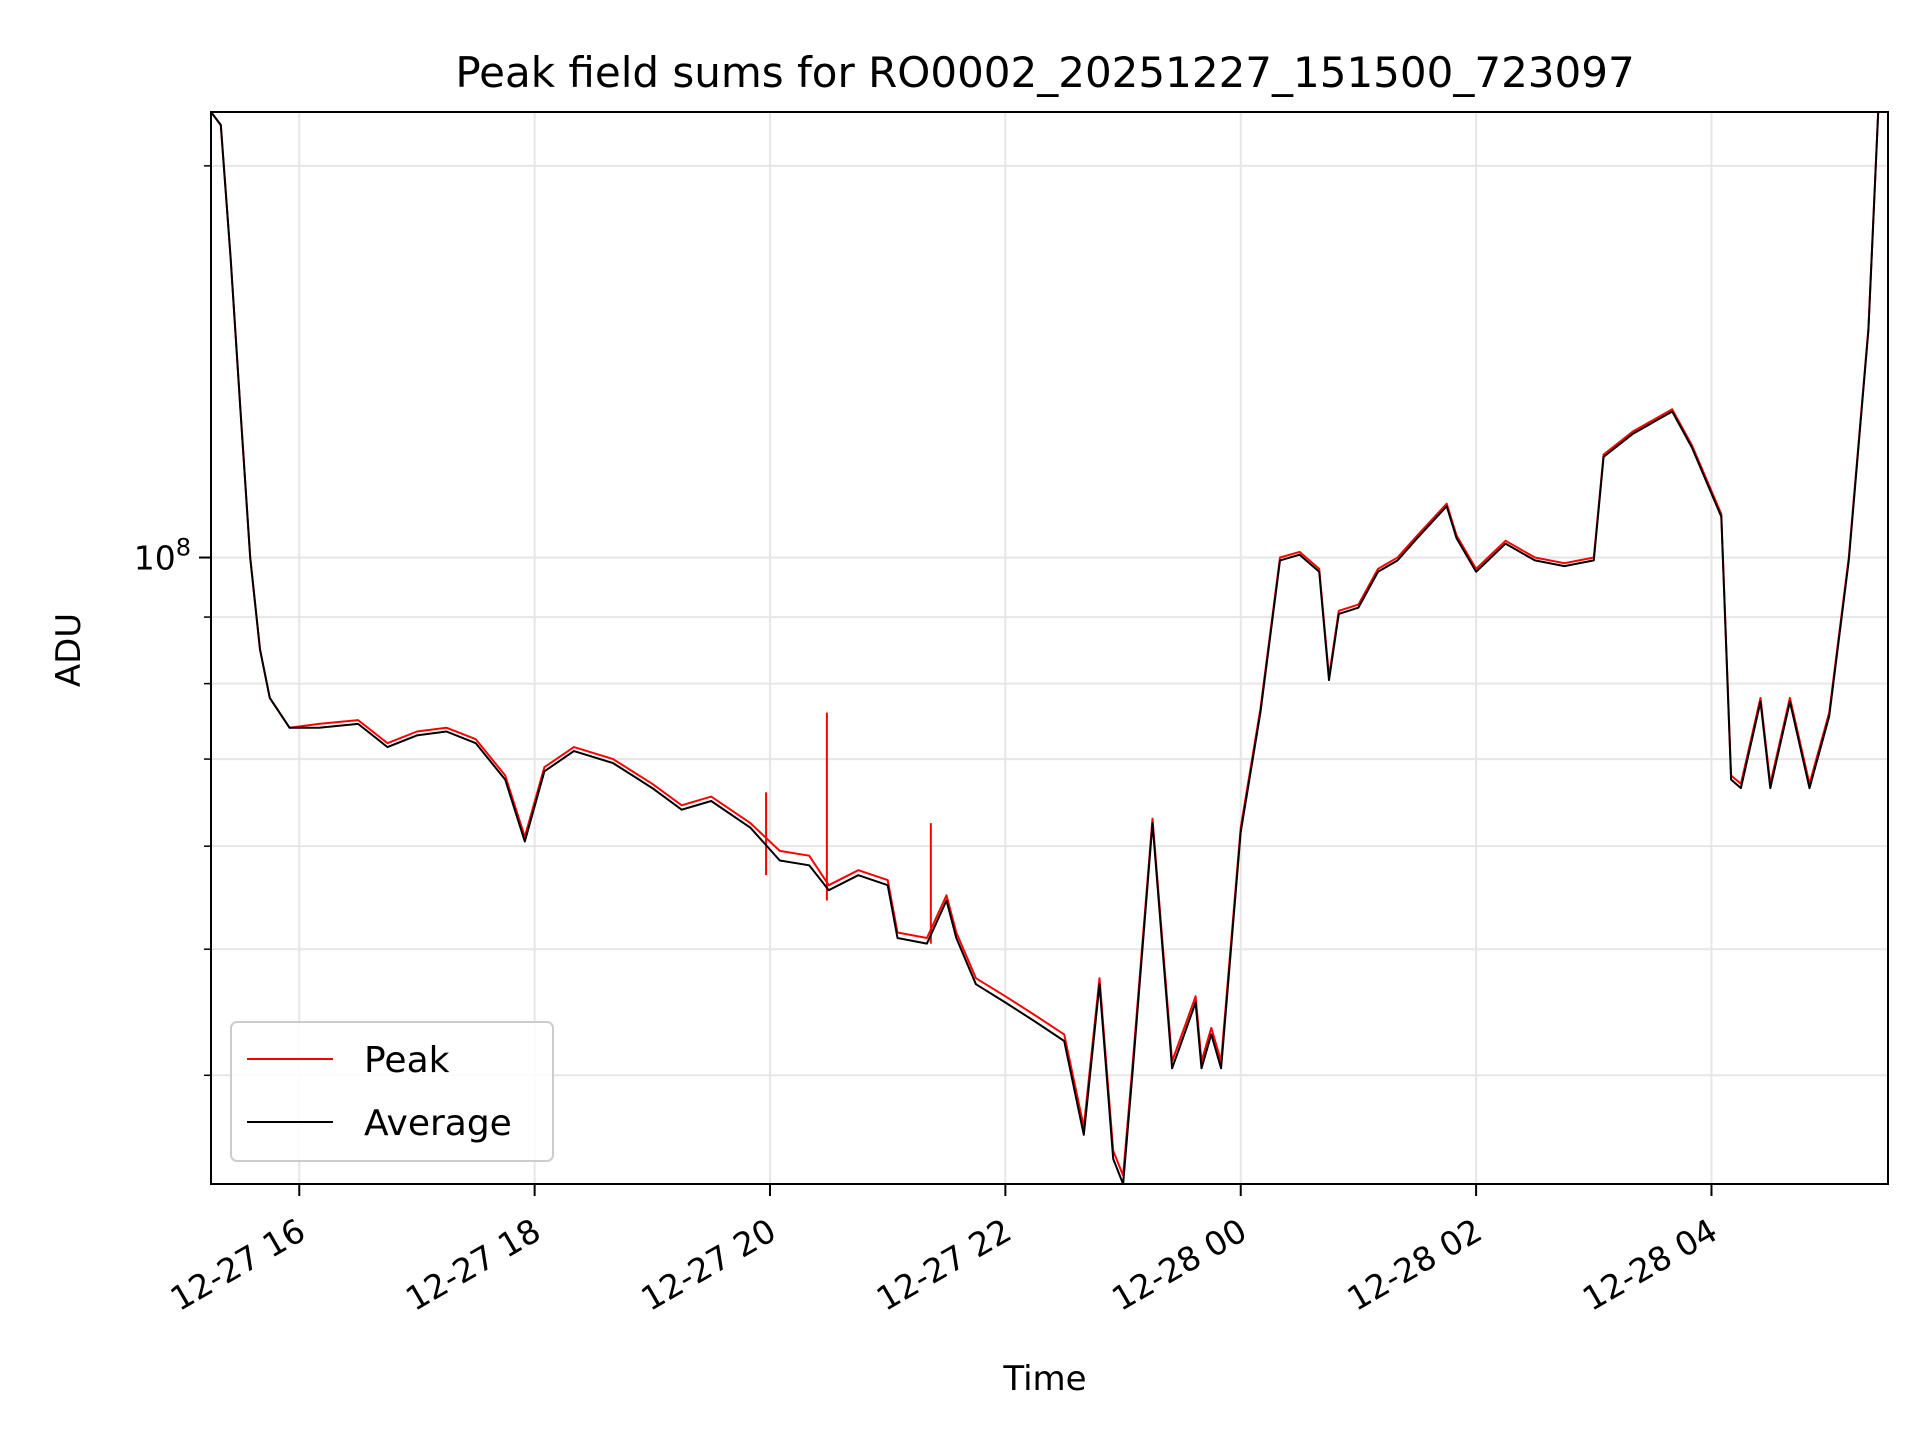 This screenshot has width=1920, height=1440. Describe the element at coordinates (407, 1060) in the screenshot. I see `legend-label-peak: Peak` at that location.